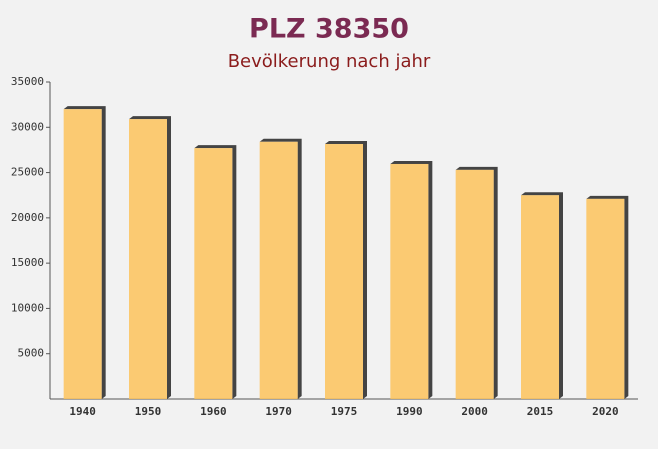  Describe the element at coordinates (27, 81) in the screenshot. I see `y-tick-label: 35000` at that location.